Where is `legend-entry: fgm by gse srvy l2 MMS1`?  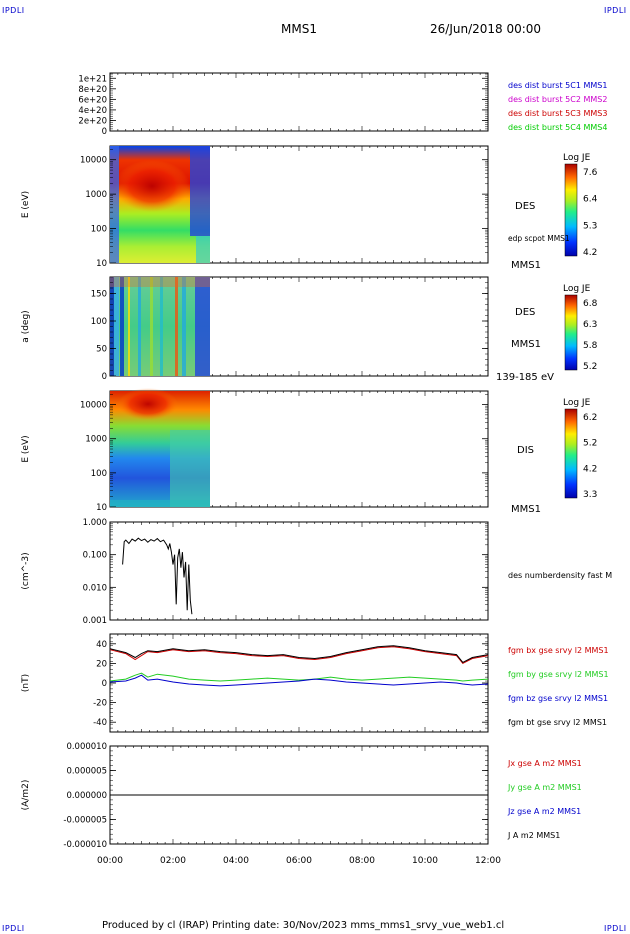
legend-entry: fgm by gse srvy l2 MMS1 is located at coordinates (558, 674).